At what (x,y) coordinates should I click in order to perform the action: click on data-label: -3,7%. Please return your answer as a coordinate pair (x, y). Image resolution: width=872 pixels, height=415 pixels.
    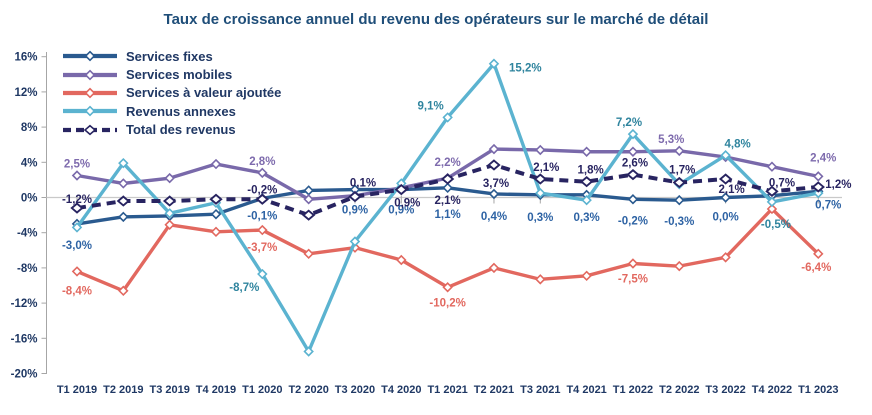
    Looking at the image, I should click on (262, 248).